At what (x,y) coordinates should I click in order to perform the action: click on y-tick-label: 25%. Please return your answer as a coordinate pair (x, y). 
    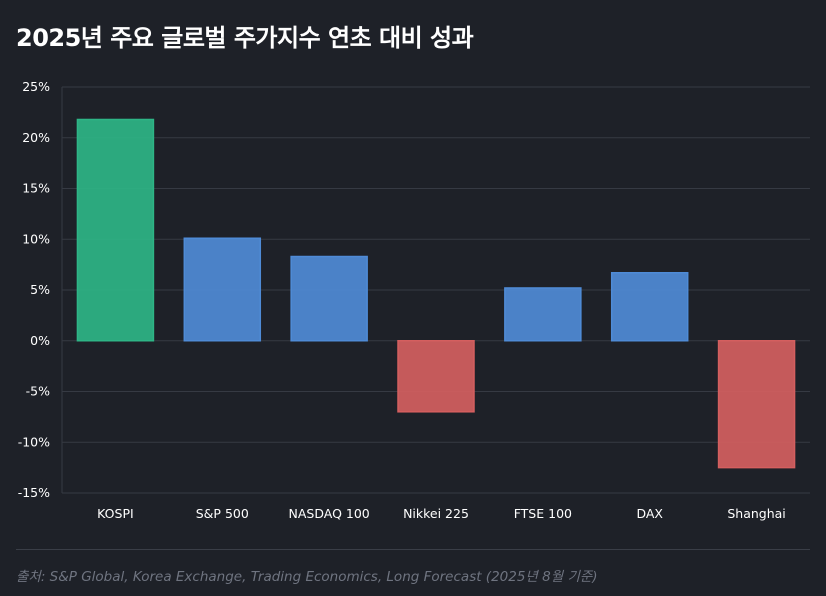
    Looking at the image, I should click on (36, 86).